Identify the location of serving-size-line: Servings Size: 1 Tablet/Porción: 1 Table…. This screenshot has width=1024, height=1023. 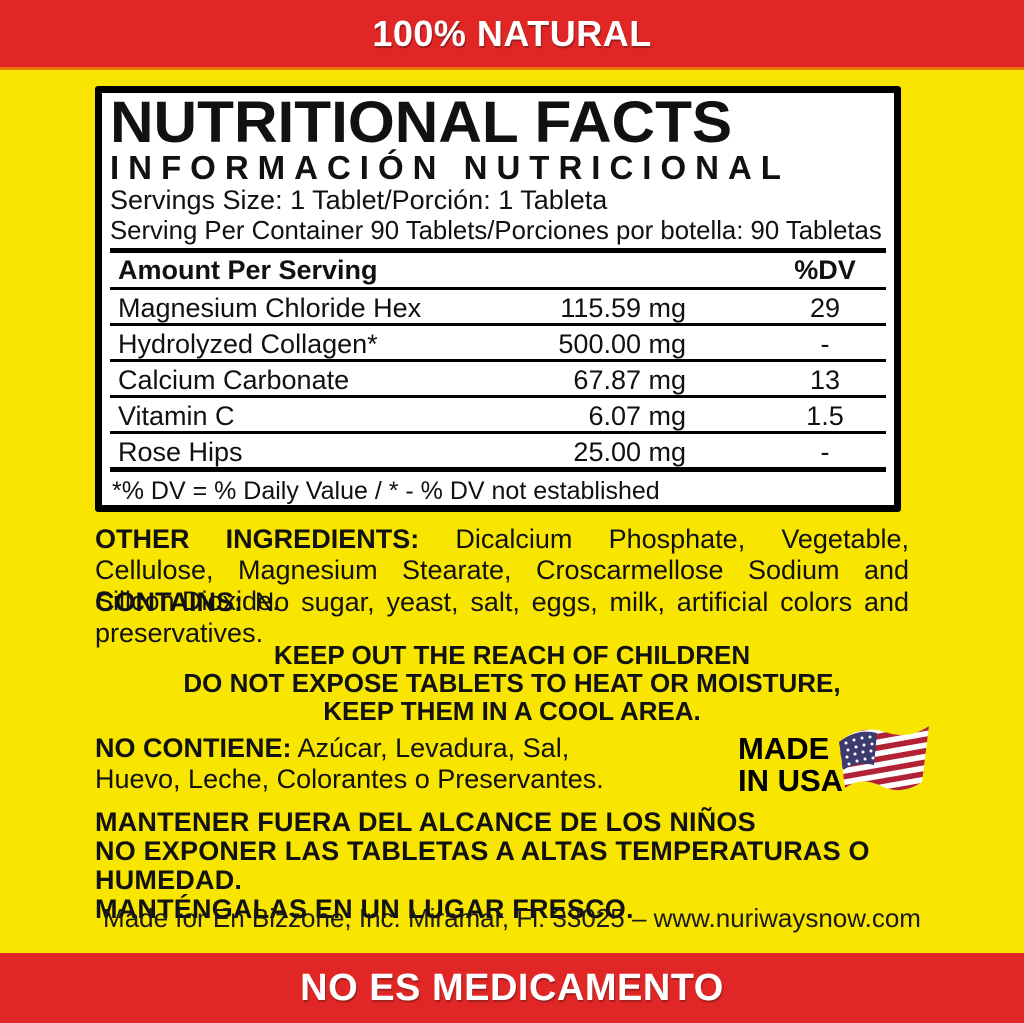
(359, 200).